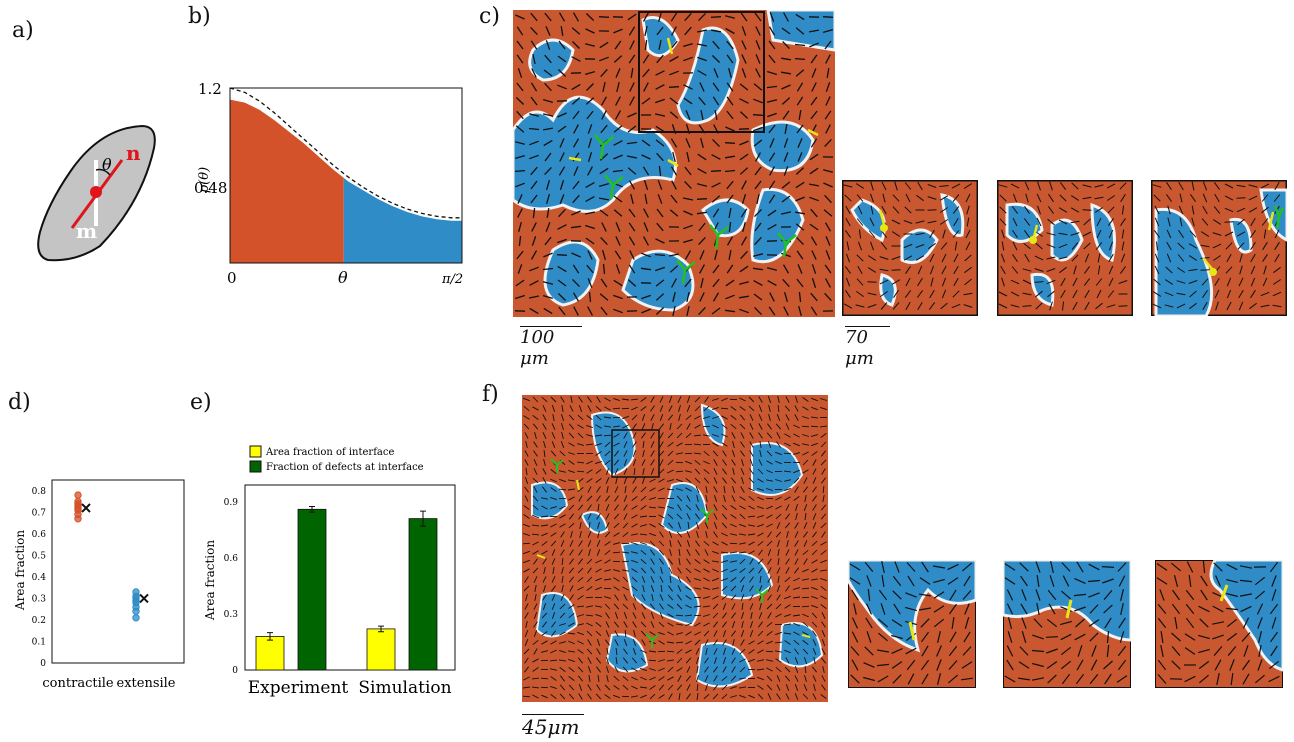 The width and height of the screenshot is (1294, 742). What do you see at coordinates (86, 231) in the screenshot?
I see `m-label: m` at bounding box center [86, 231].